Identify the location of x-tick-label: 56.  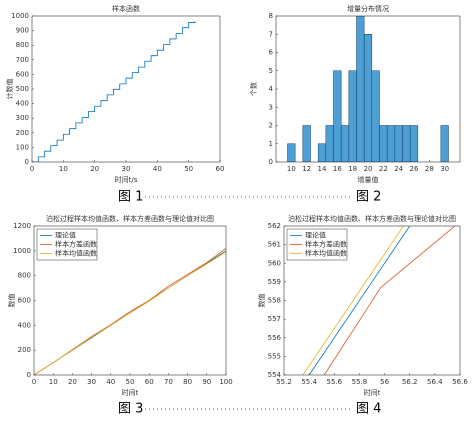
(384, 382).